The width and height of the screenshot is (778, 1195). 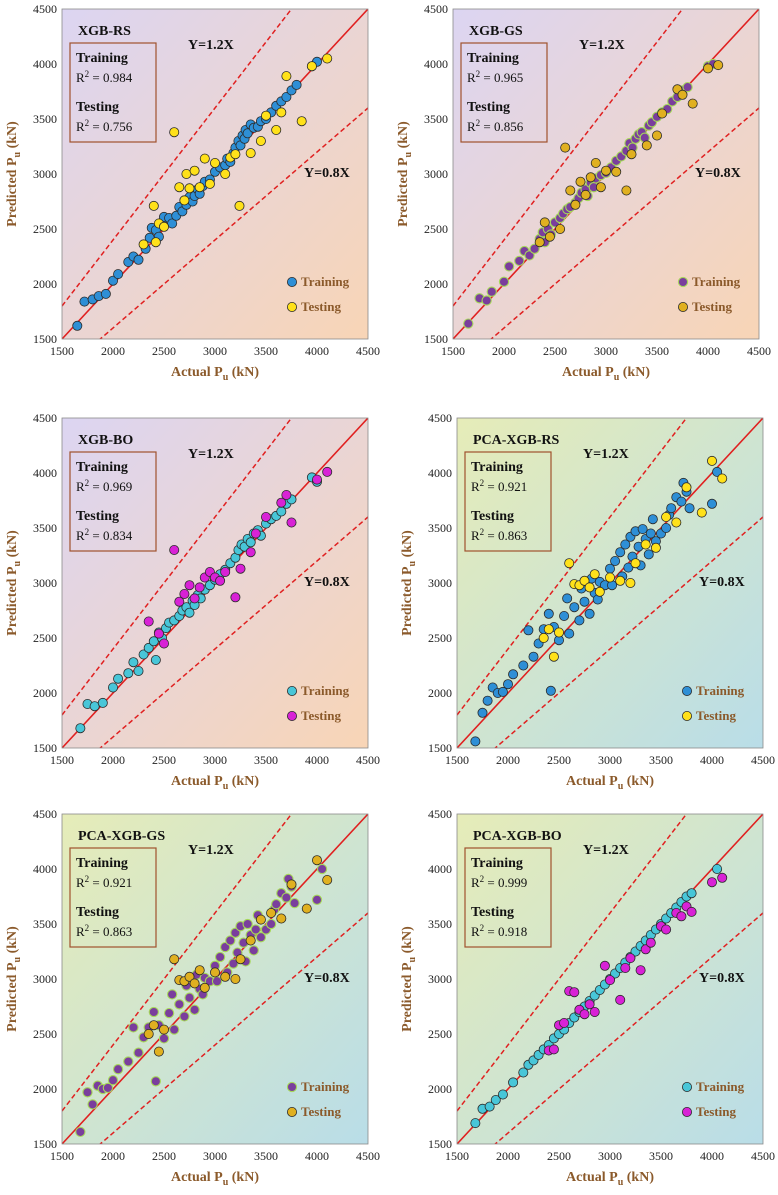 I want to click on x-tick-label: 4000, so click(x=317, y=1156).